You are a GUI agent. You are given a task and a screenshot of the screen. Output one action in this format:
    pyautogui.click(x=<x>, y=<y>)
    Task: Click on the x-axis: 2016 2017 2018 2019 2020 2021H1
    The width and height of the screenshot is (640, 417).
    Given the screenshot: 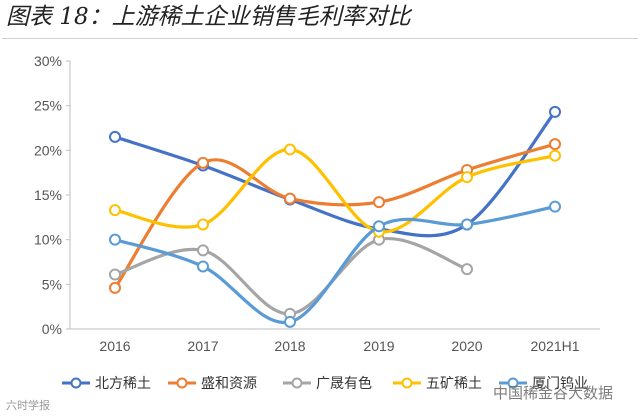 What is the action you would take?
    pyautogui.click(x=335, y=341)
    